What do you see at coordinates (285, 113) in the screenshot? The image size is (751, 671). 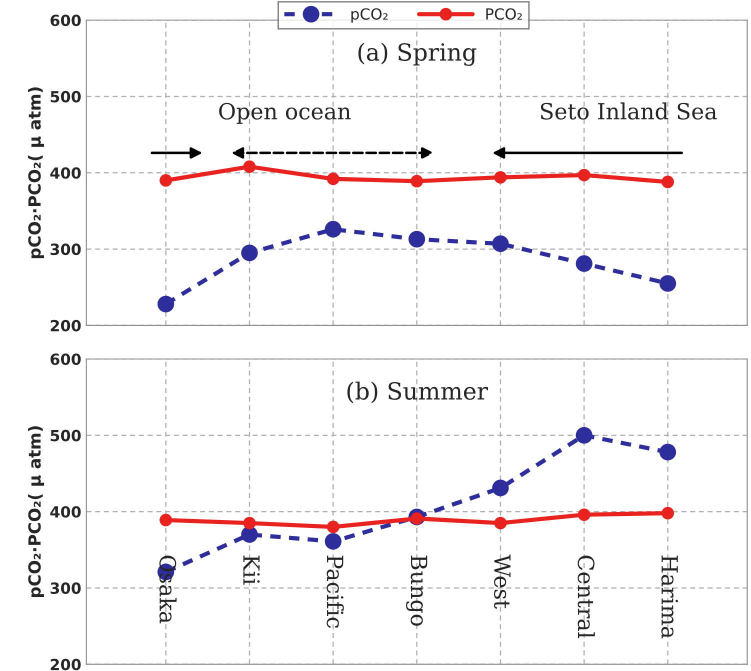 I see `annotation: Open ocean` at bounding box center [285, 113].